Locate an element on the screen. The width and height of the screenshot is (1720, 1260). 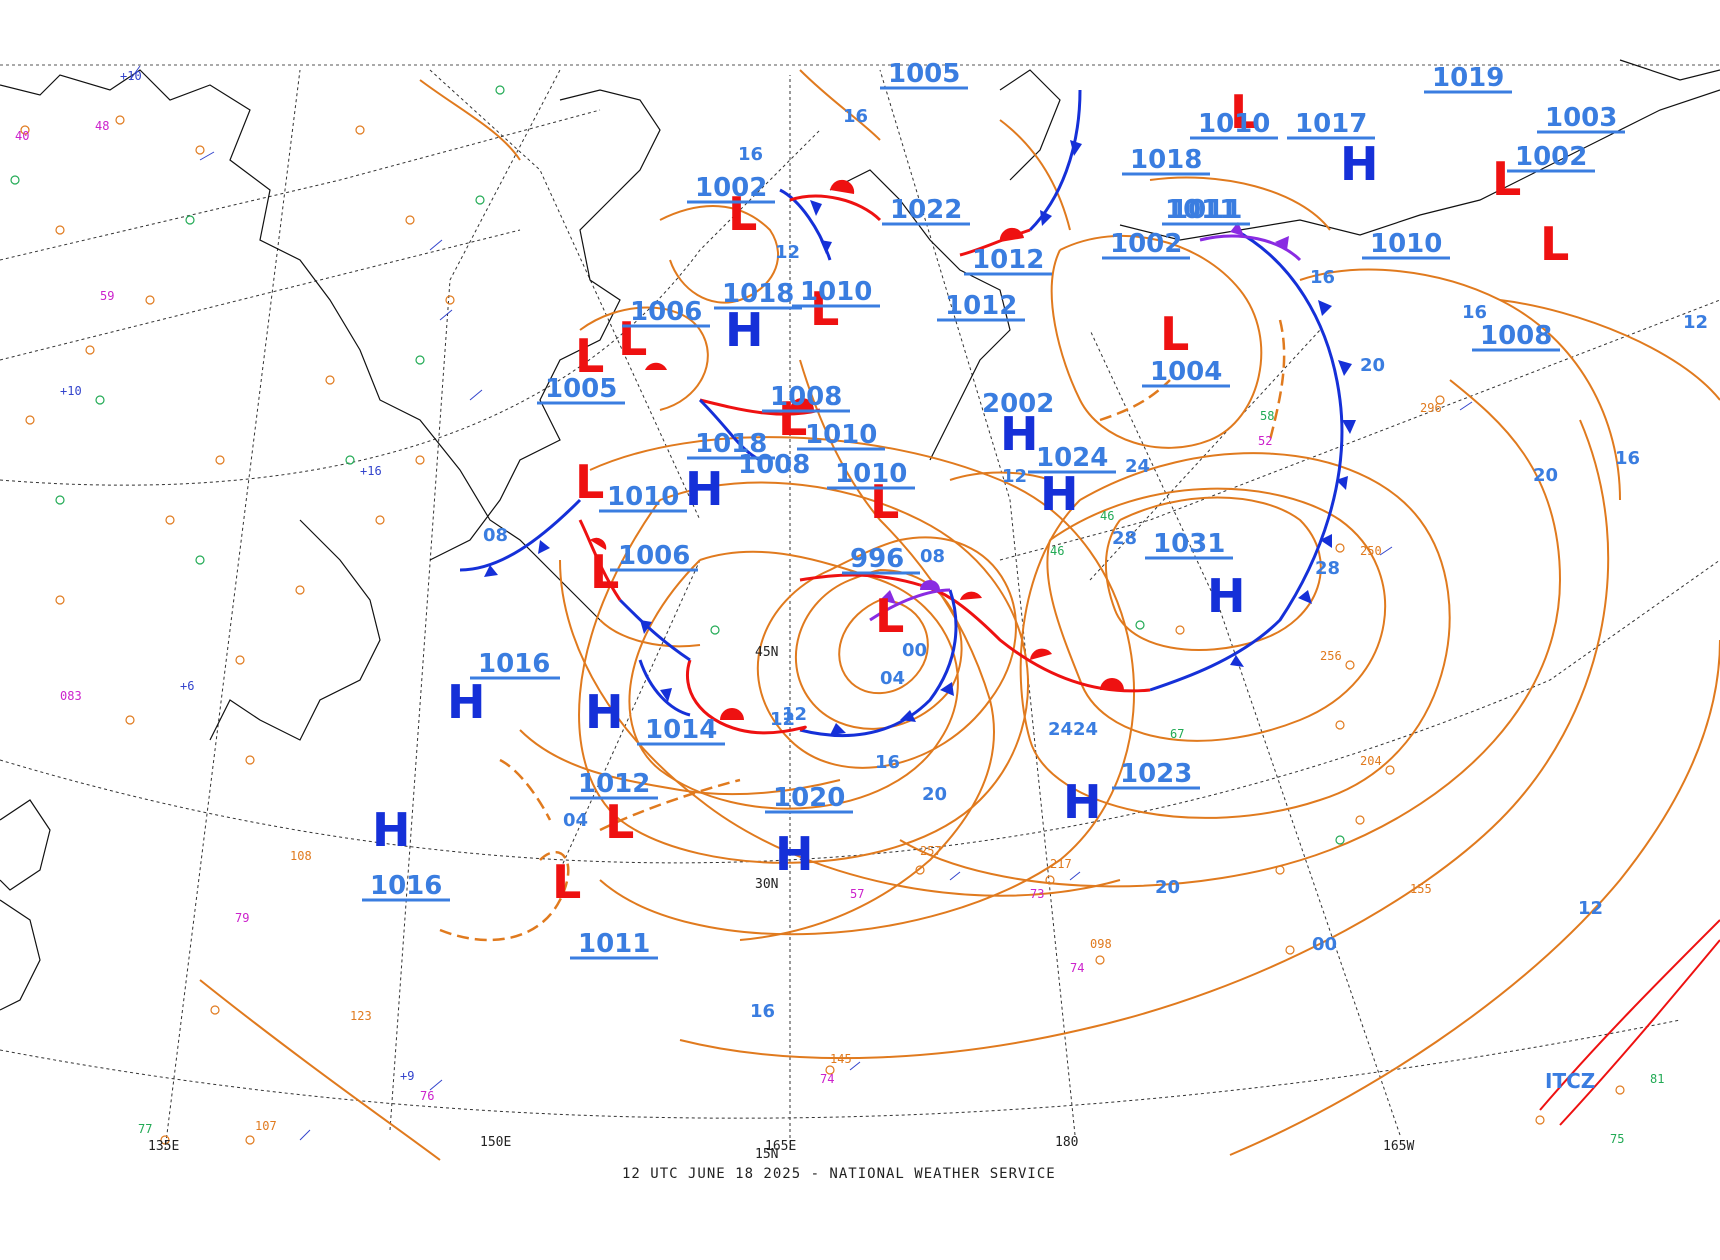
svg-text: 79 is located at coordinates (242, 918).